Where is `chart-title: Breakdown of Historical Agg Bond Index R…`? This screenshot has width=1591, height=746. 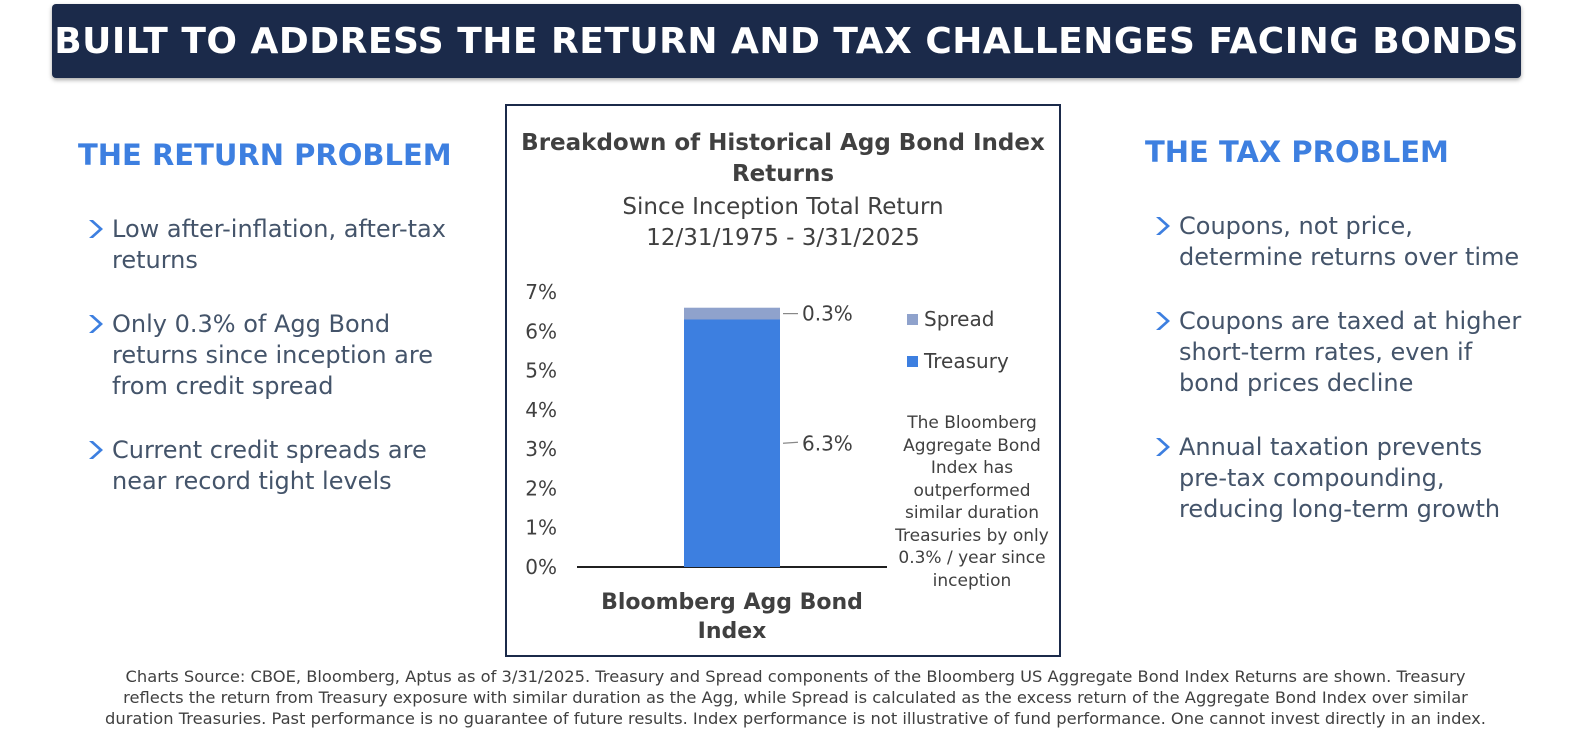 chart-title: Breakdown of Historical Agg Bond Index R… is located at coordinates (783, 158).